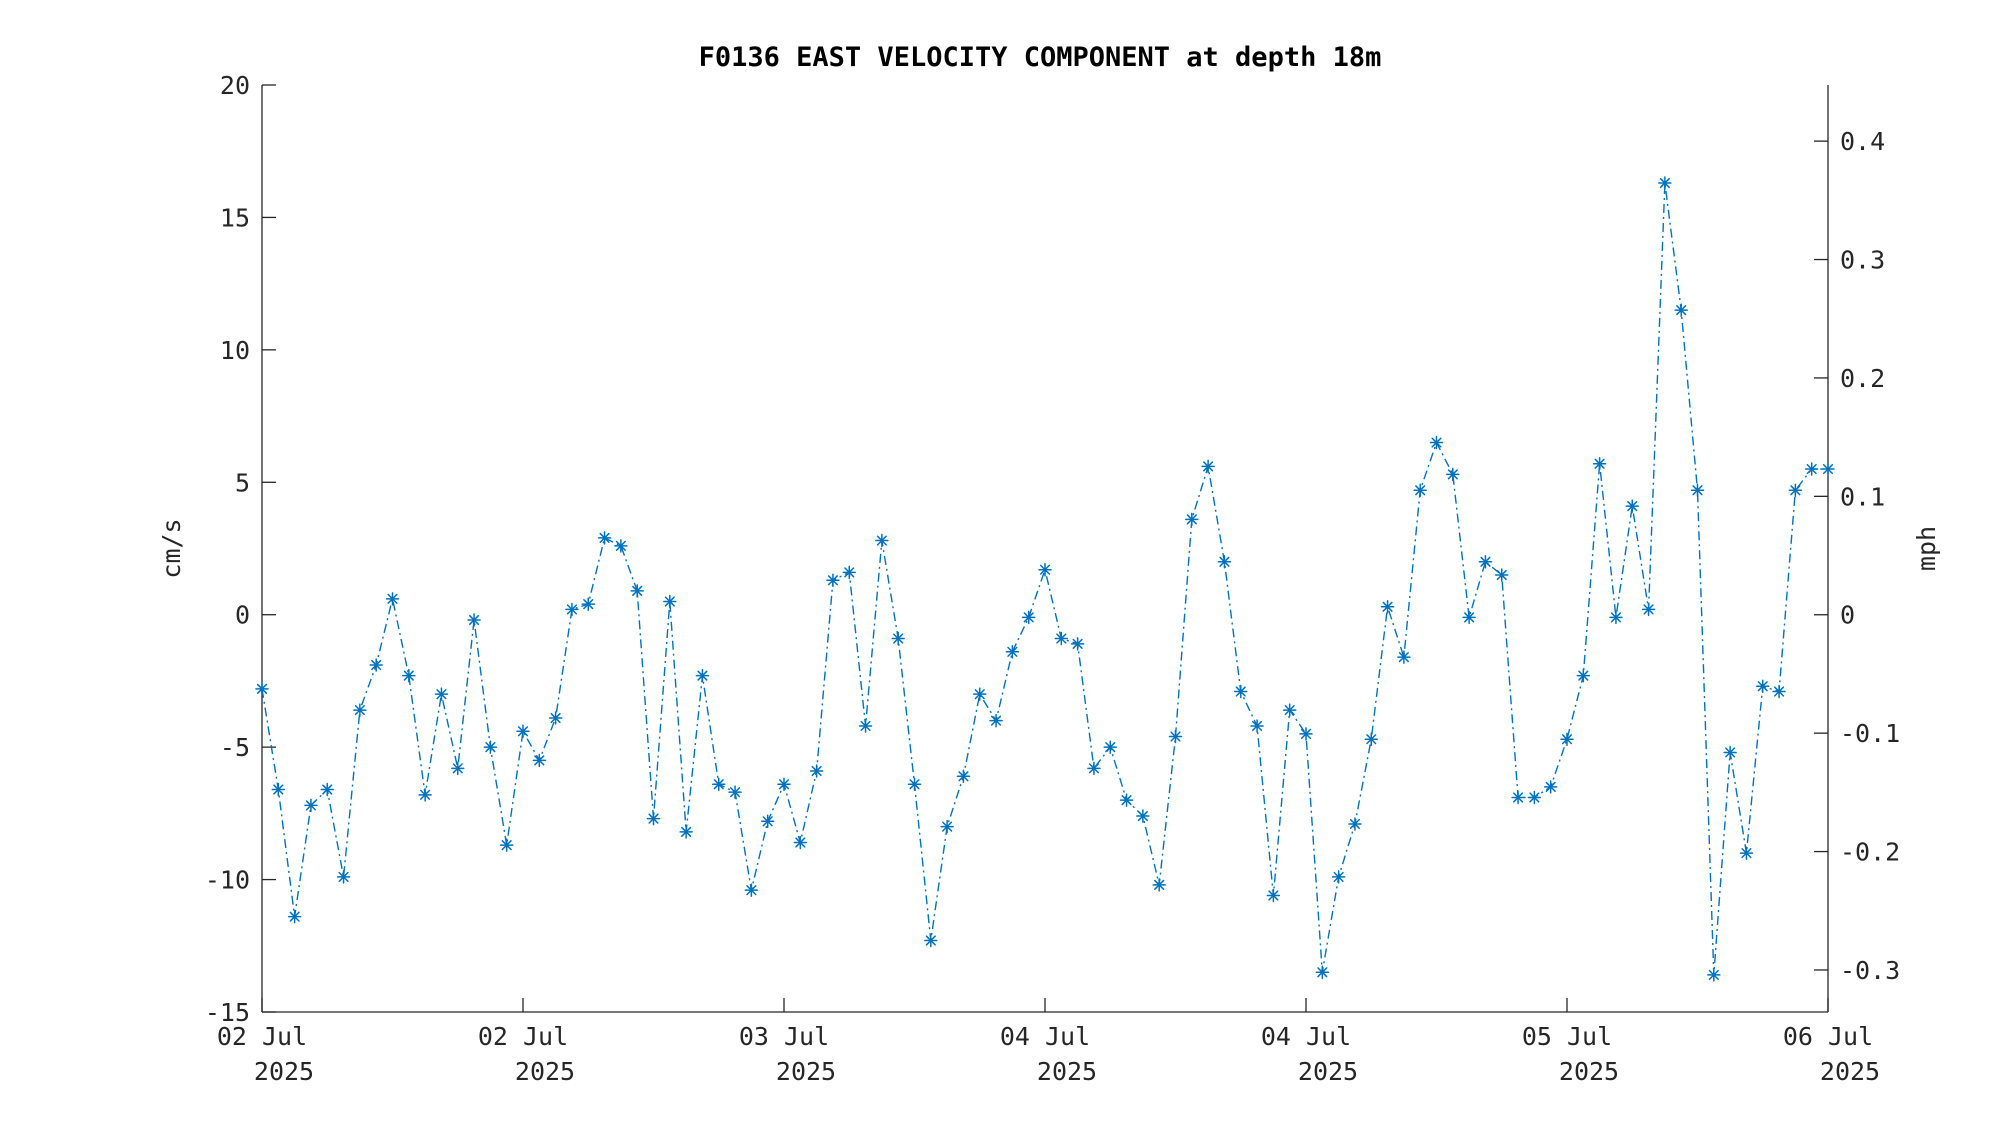  Describe the element at coordinates (227, 880) in the screenshot. I see `left-y-tick-label: -10` at that location.